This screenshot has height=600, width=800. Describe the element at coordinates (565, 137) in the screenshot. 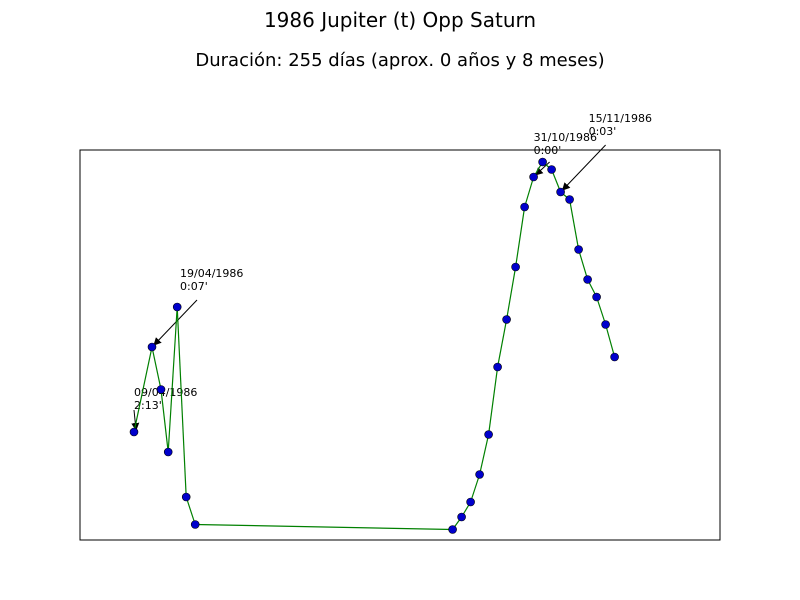

I see `annotation-date: 31/10/1986` at that location.